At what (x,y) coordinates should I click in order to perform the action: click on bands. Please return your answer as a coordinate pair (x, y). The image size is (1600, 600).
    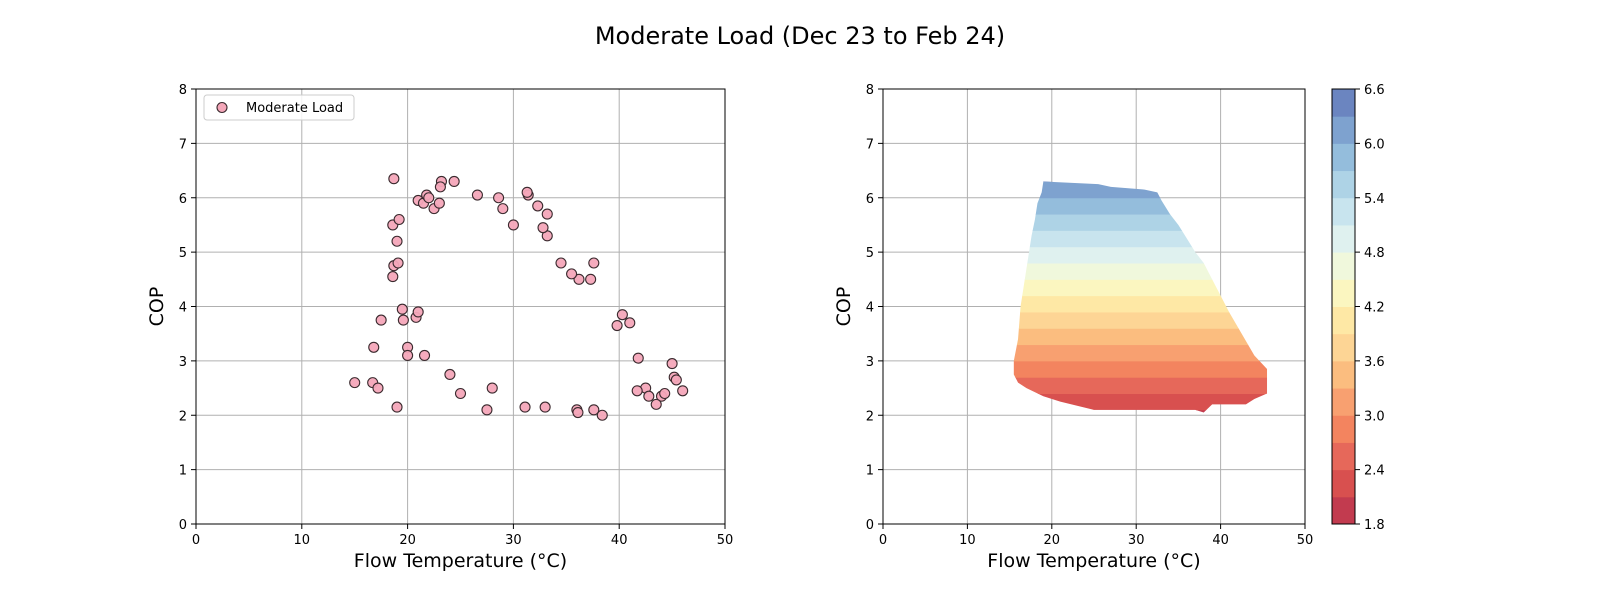
    Looking at the image, I should click on (1140, 297).